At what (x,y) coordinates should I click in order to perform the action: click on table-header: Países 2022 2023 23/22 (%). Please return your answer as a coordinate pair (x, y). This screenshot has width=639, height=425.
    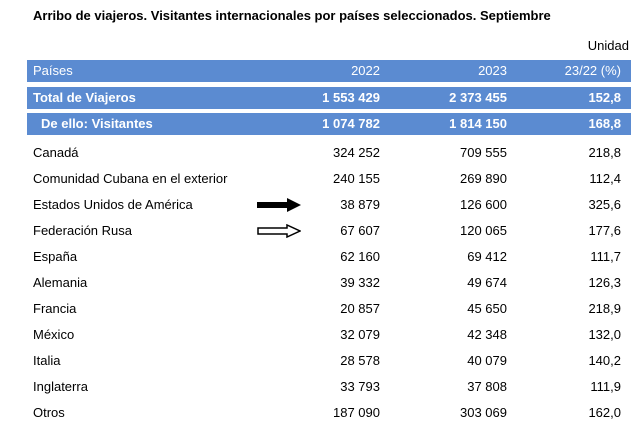
    Looking at the image, I should click on (329, 71).